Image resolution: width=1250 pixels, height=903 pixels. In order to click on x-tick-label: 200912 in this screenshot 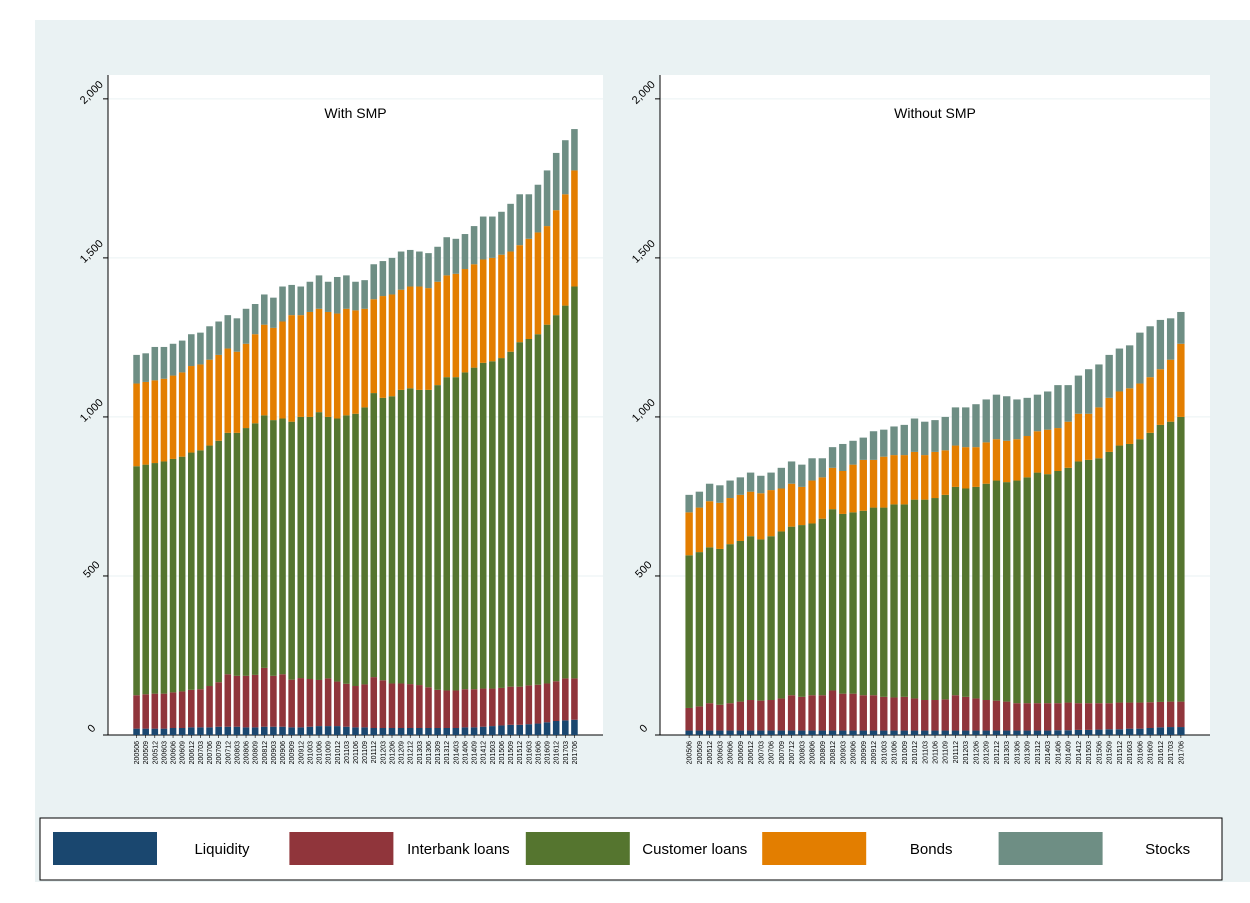, I will do `click(874, 752)`.